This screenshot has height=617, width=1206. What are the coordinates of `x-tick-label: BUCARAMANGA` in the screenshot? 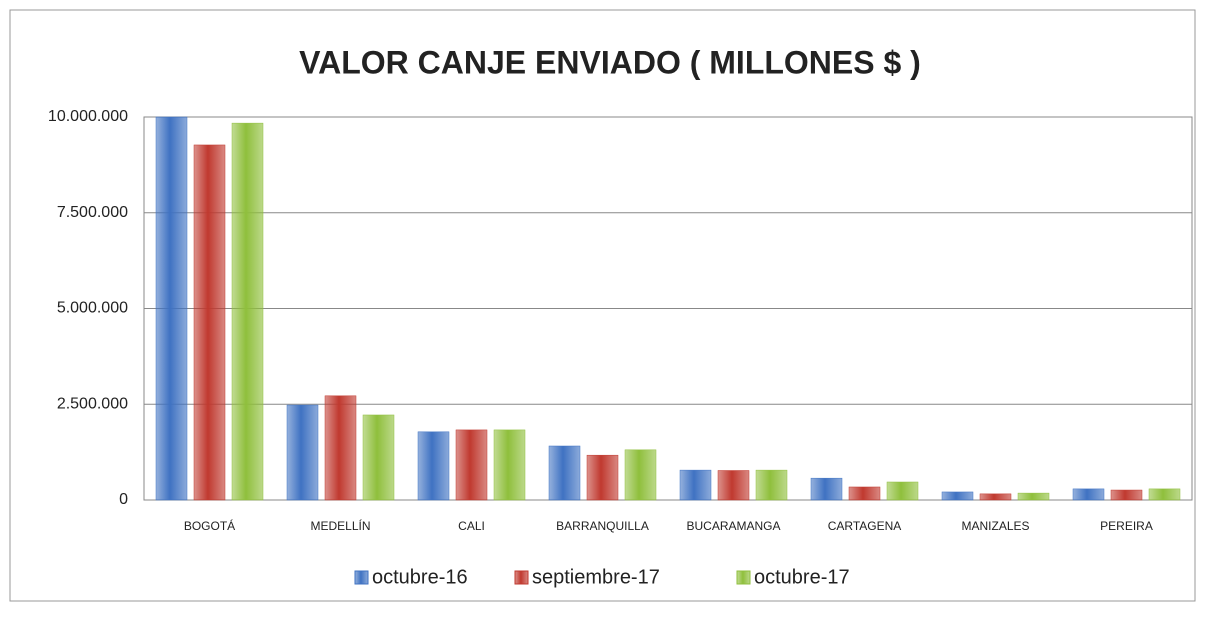 It's located at (733, 526).